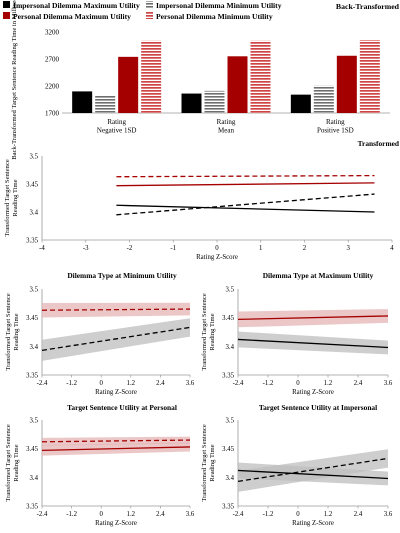  I want to click on chart-title: Dilemma Type at Maximum Utility, so click(318, 275).